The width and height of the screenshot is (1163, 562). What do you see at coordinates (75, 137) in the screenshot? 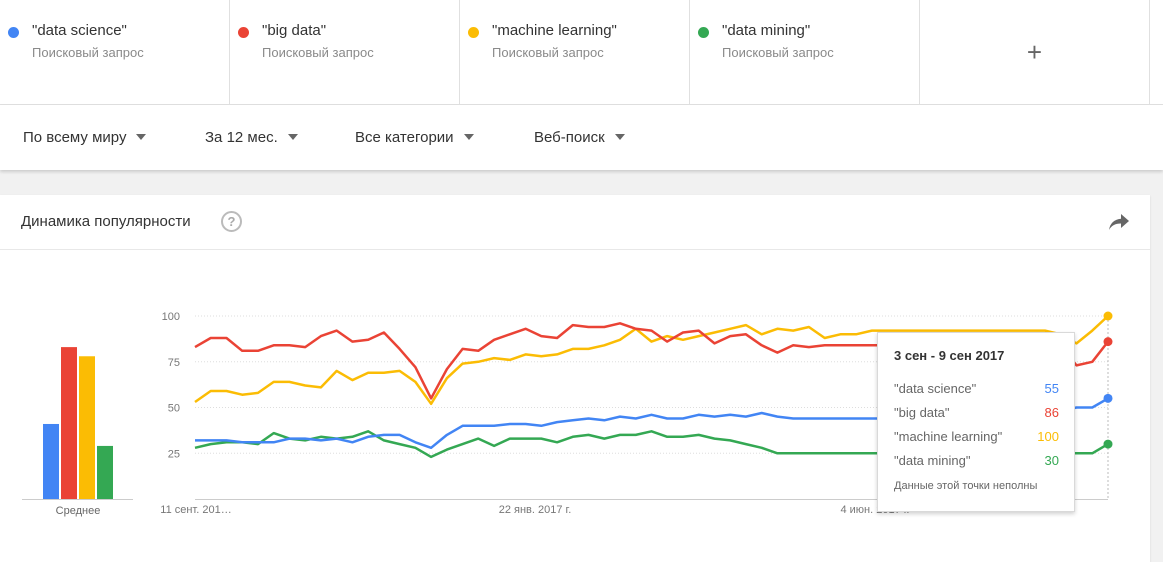
I see `region-dropdown-label: По всему миру` at bounding box center [75, 137].